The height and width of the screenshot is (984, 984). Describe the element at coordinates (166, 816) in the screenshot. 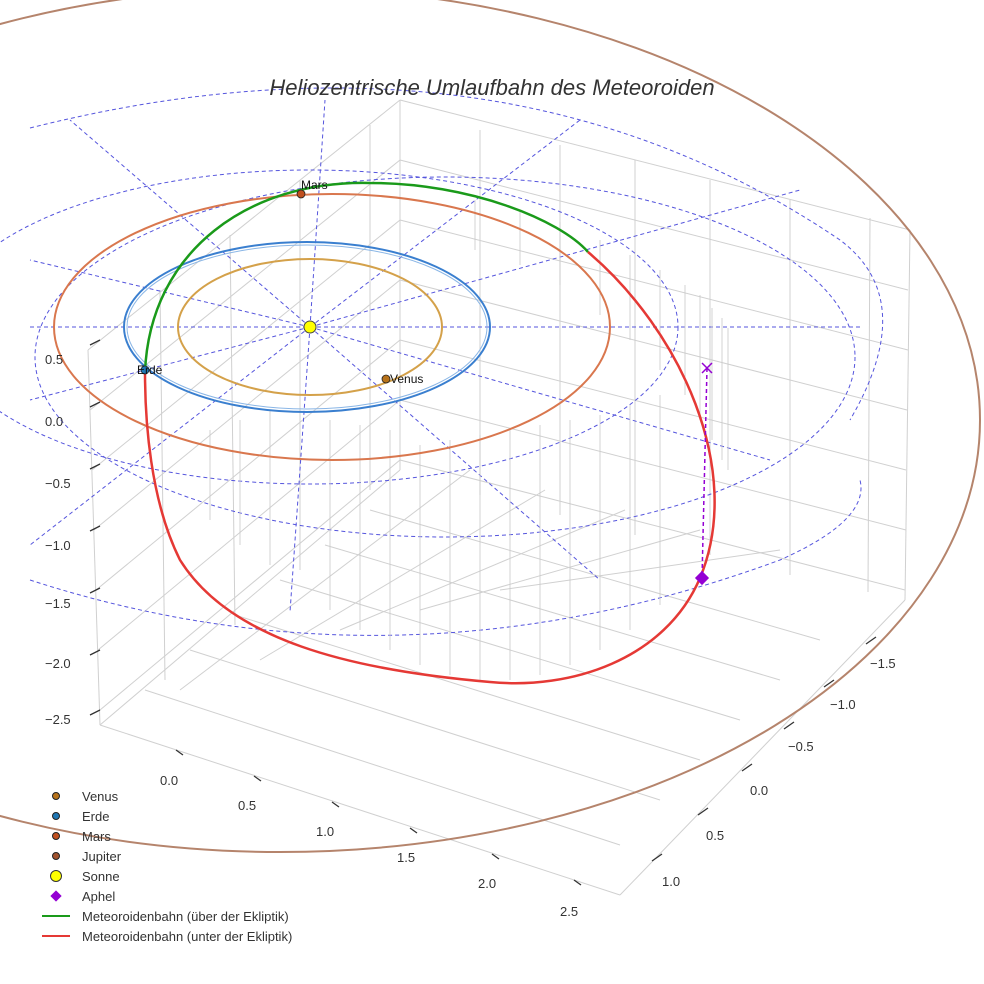

I see `legend-item-erde: Erde` at that location.